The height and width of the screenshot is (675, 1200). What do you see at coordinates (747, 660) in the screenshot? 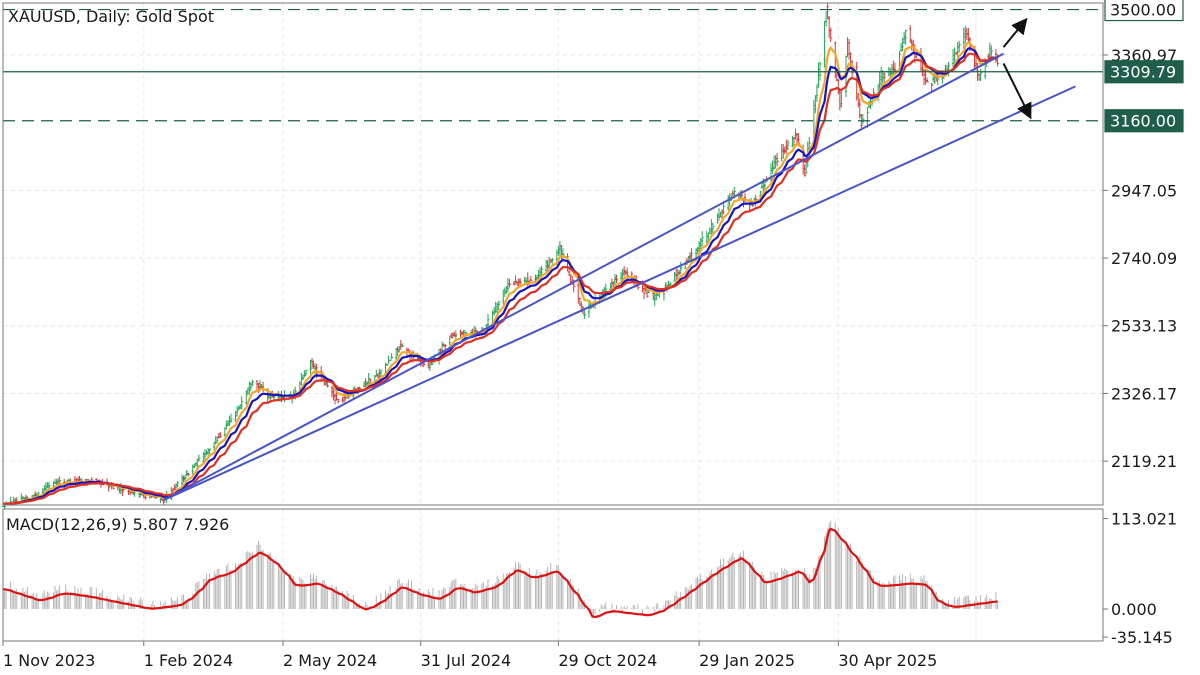
I see `time-tick-label: 29 Jan 2025` at bounding box center [747, 660].